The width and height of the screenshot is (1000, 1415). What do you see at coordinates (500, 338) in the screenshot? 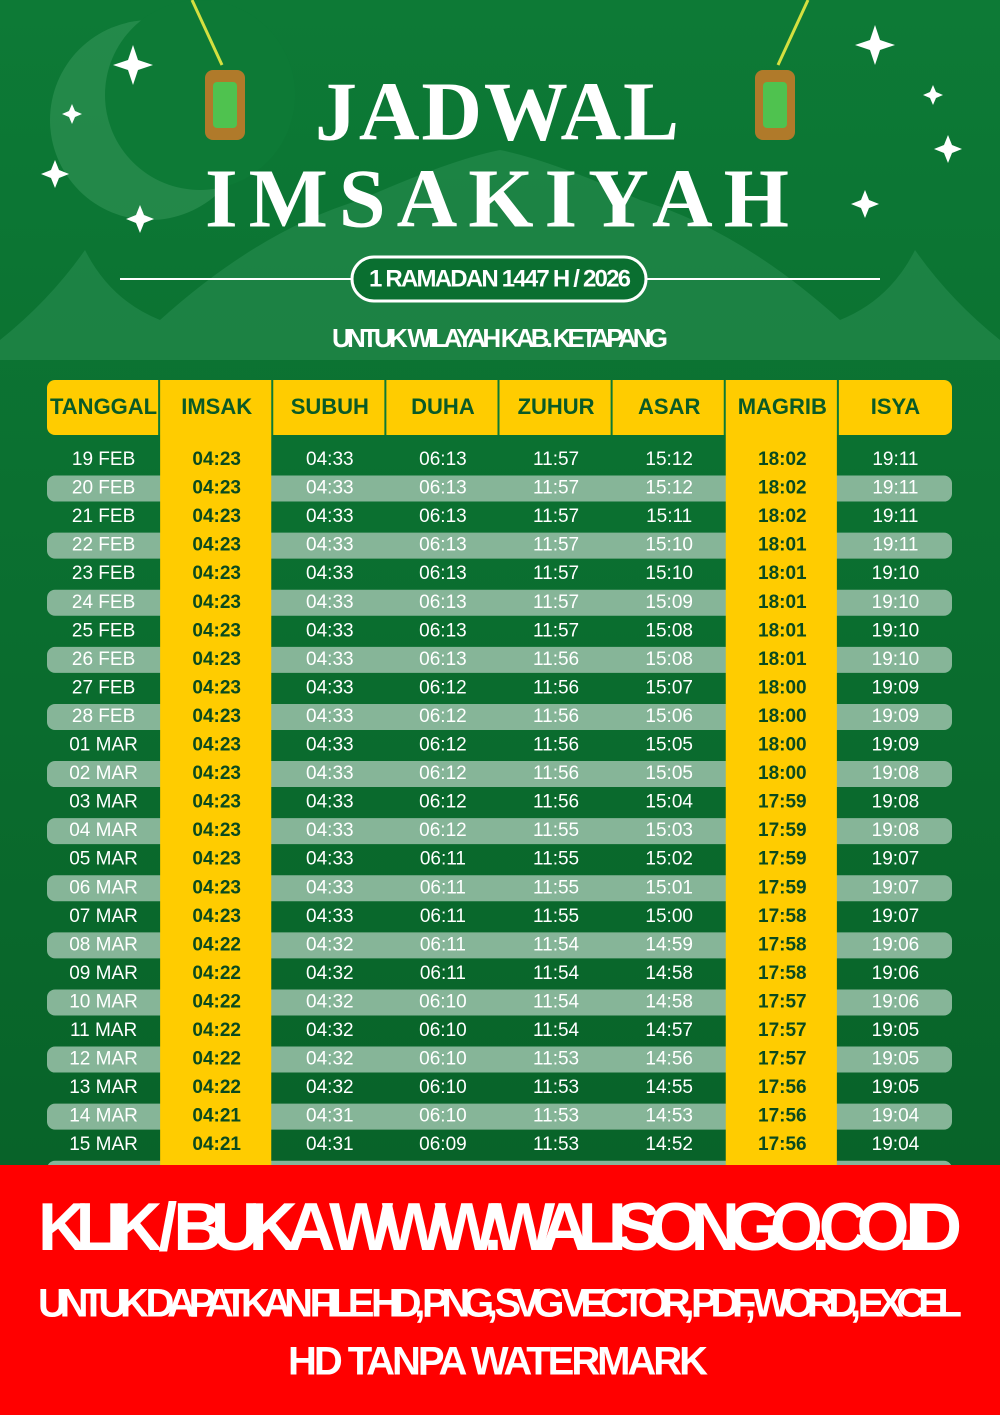
I see `region: UNTUK WILAYAH KAB. KETAPANG` at bounding box center [500, 338].